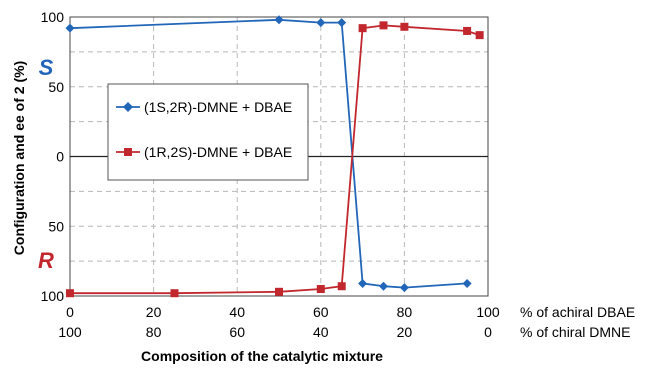 This screenshot has height=368, width=655. I want to click on x-tick-label-chiral: 40, so click(321, 332).